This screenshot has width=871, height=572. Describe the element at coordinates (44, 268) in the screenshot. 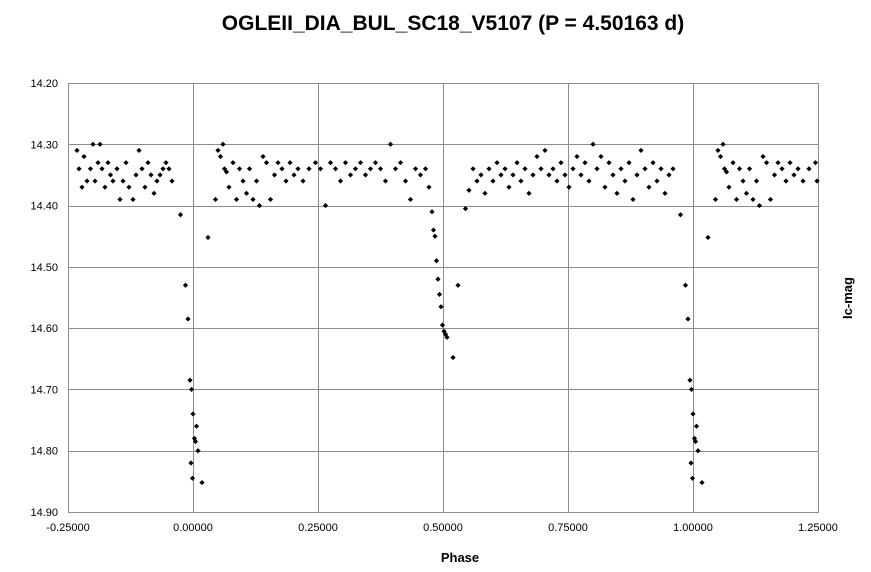

I see `y-tick-label: 14.50` at that location.